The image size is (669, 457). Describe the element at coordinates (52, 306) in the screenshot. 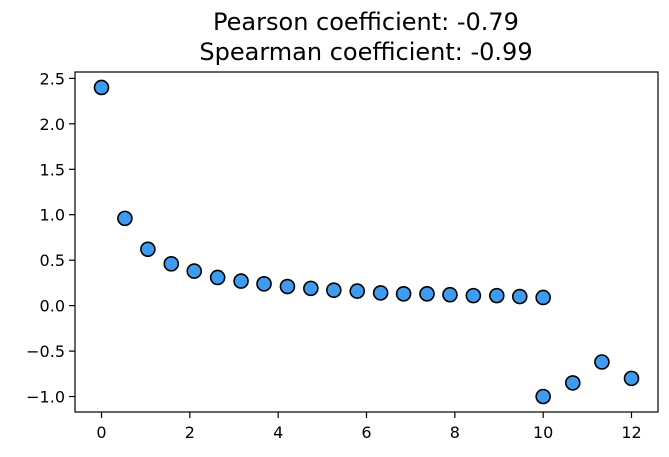

I see `y-tick-label: 0.0` at that location.